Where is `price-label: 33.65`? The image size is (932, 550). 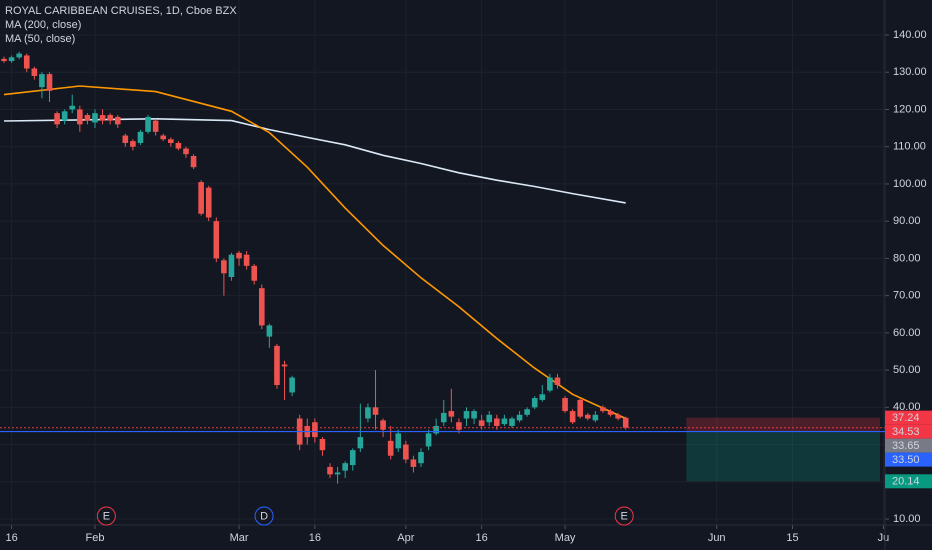 price-label: 33.65 is located at coordinates (906, 446).